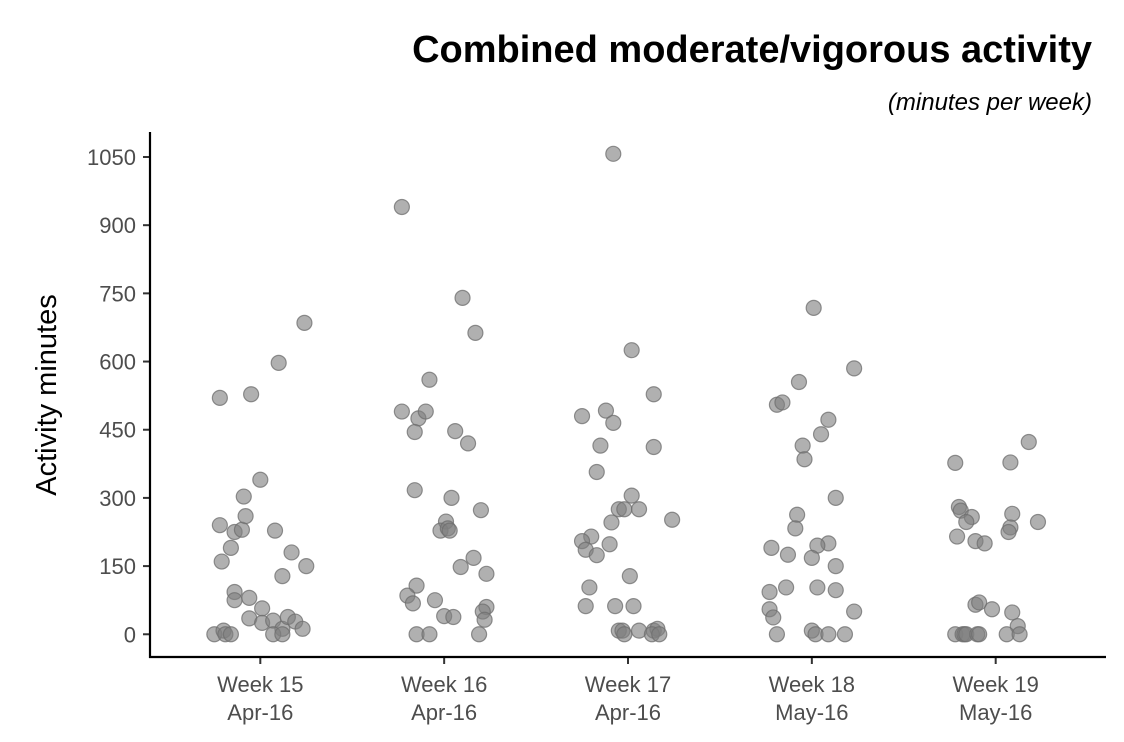  Describe the element at coordinates (117, 498) in the screenshot. I see `y-tick-label: 300` at that location.